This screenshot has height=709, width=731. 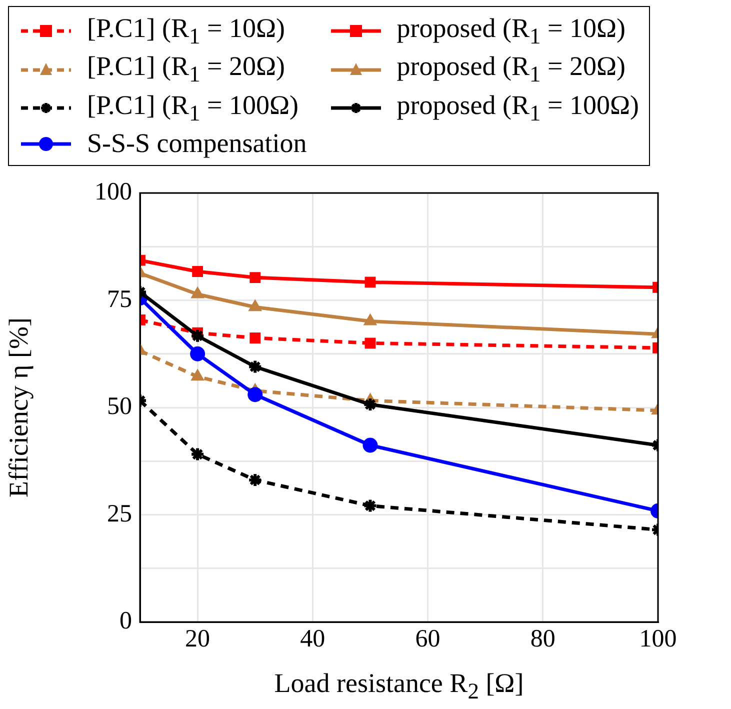 I want to click on y-tick-label: 100, so click(x=113, y=192).